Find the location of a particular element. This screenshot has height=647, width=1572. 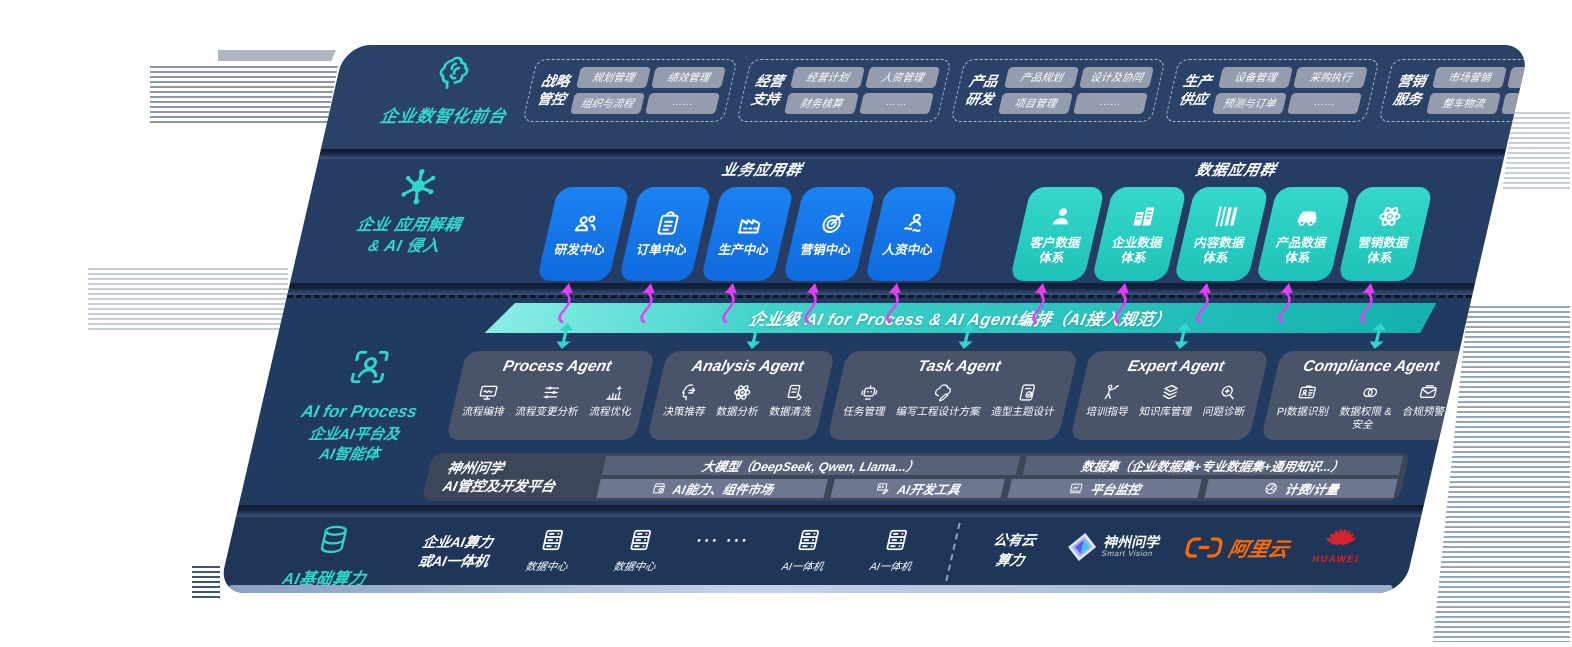

data-cards: 客户数据 体系 企业数据 体系 内容数据 体系 产品数据 体系 营销数据 体系 is located at coordinates (1221, 255).